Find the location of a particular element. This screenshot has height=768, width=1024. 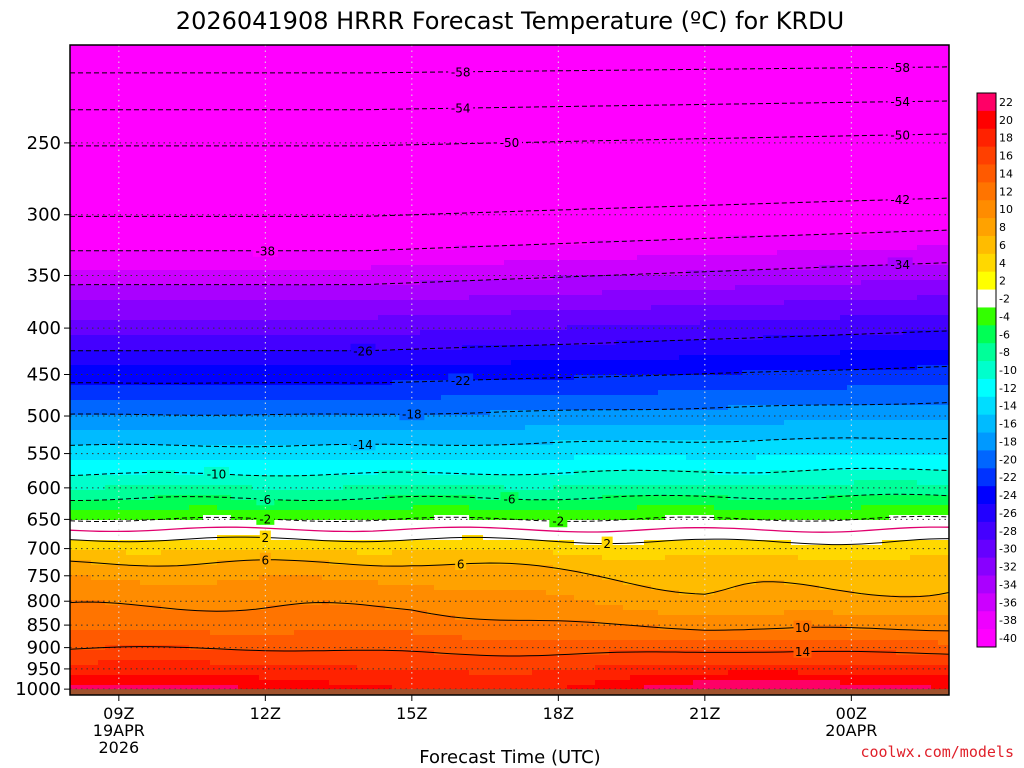

isotherm-label: 10 is located at coordinates (802, 628).